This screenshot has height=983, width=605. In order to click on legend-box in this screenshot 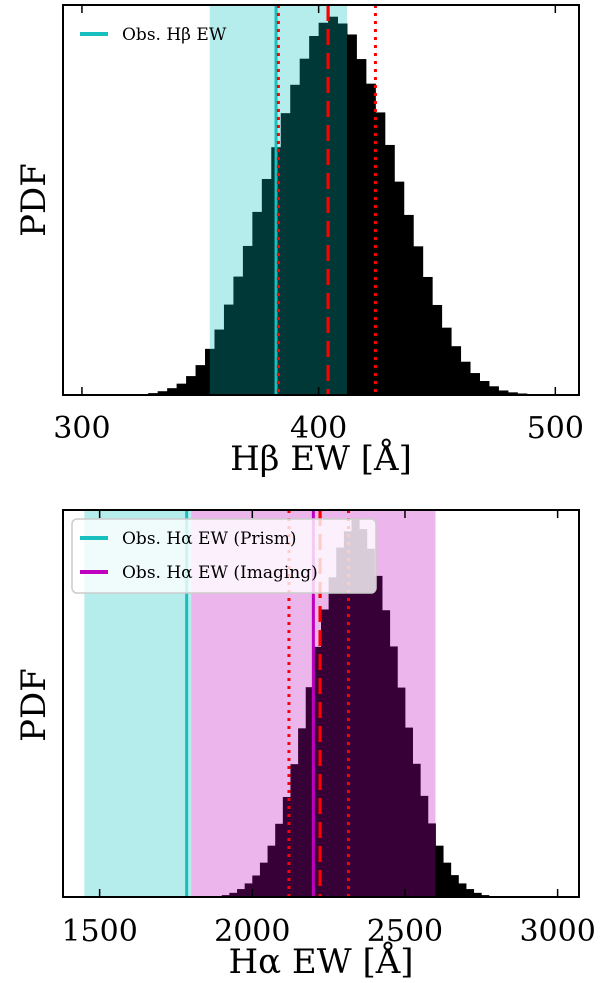, I will do `click(224, 556)`.